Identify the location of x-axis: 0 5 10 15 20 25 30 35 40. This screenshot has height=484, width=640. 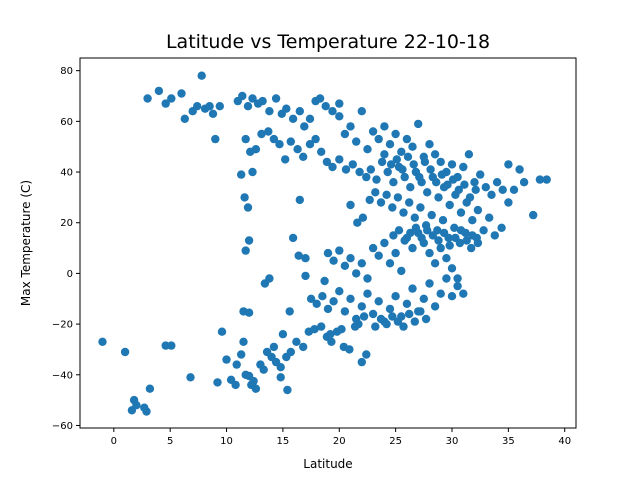
(341, 437).